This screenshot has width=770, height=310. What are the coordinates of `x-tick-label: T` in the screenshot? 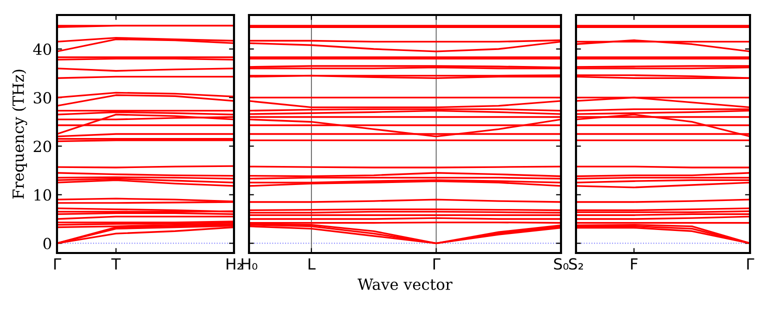 It's located at (116, 264).